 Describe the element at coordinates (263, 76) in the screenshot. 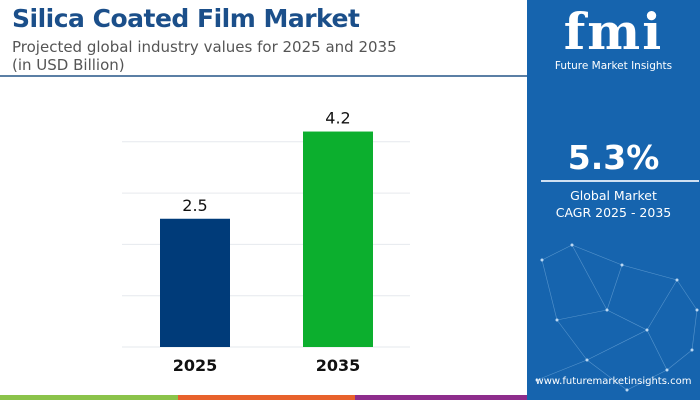

I see `header-divider` at that location.